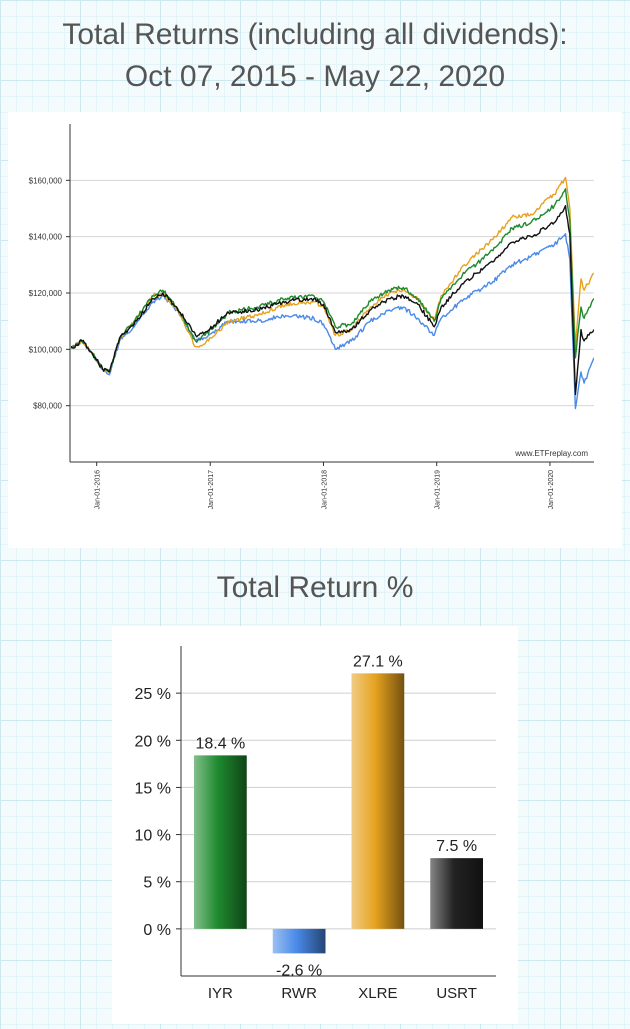 The height and width of the screenshot is (1029, 630). Describe the element at coordinates (157, 883) in the screenshot. I see `bar-chart-y-tick-label: 5 %` at that location.